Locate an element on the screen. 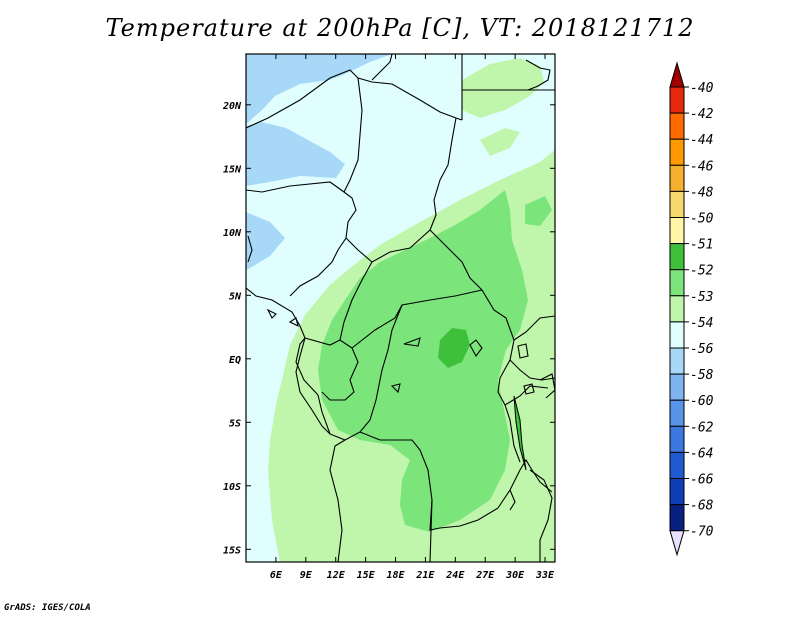 This screenshot has width=800, height=618. colorbar-label: -68 is located at coordinates (702, 506).